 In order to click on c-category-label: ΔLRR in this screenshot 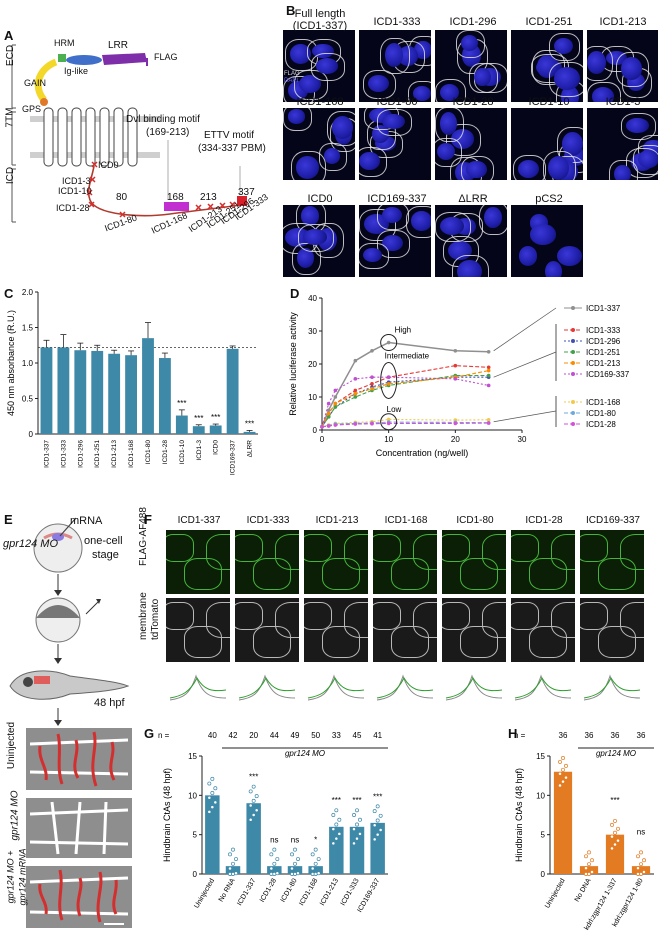, I will do `click(250, 449)`.